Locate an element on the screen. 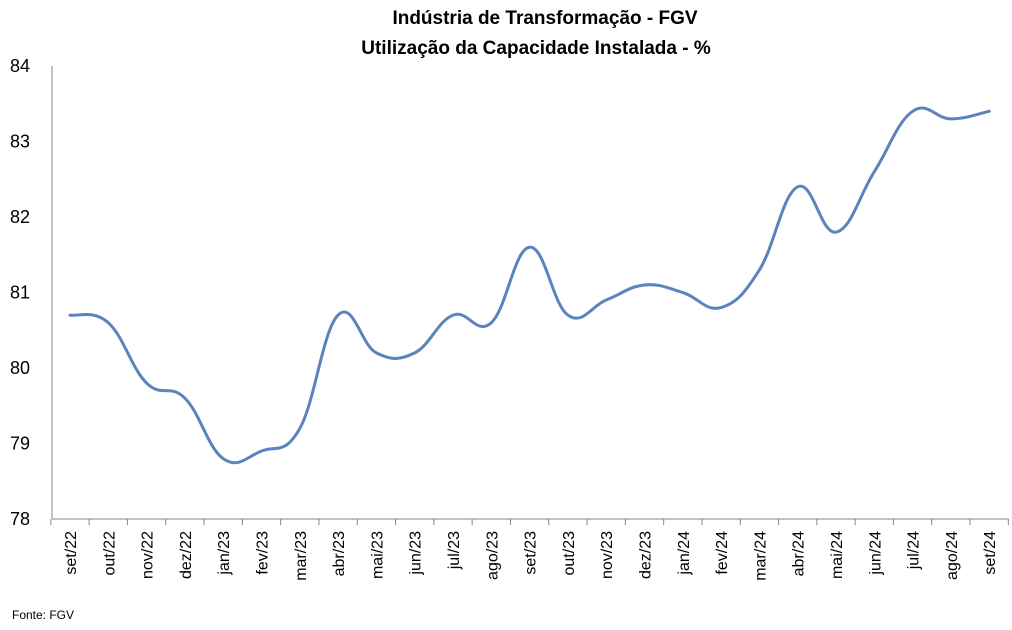  source-note: Fonte: FGV is located at coordinates (43, 615).